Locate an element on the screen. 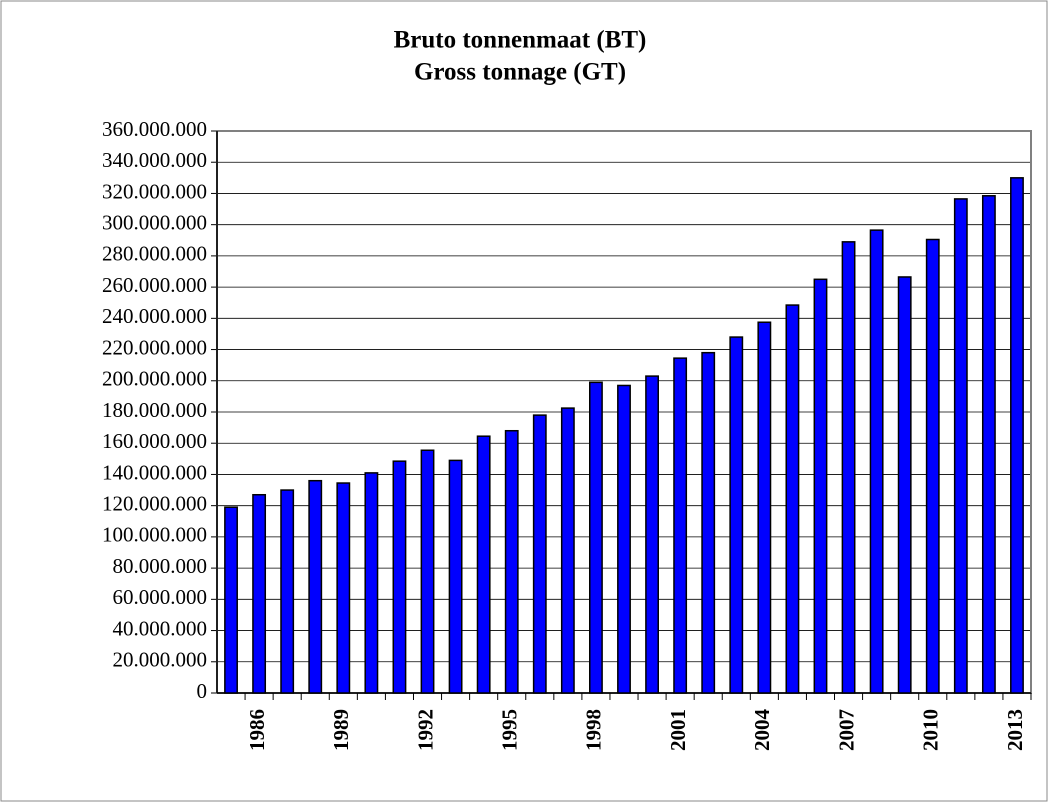  y-tick-label: 300.000.000 is located at coordinates (154, 222).